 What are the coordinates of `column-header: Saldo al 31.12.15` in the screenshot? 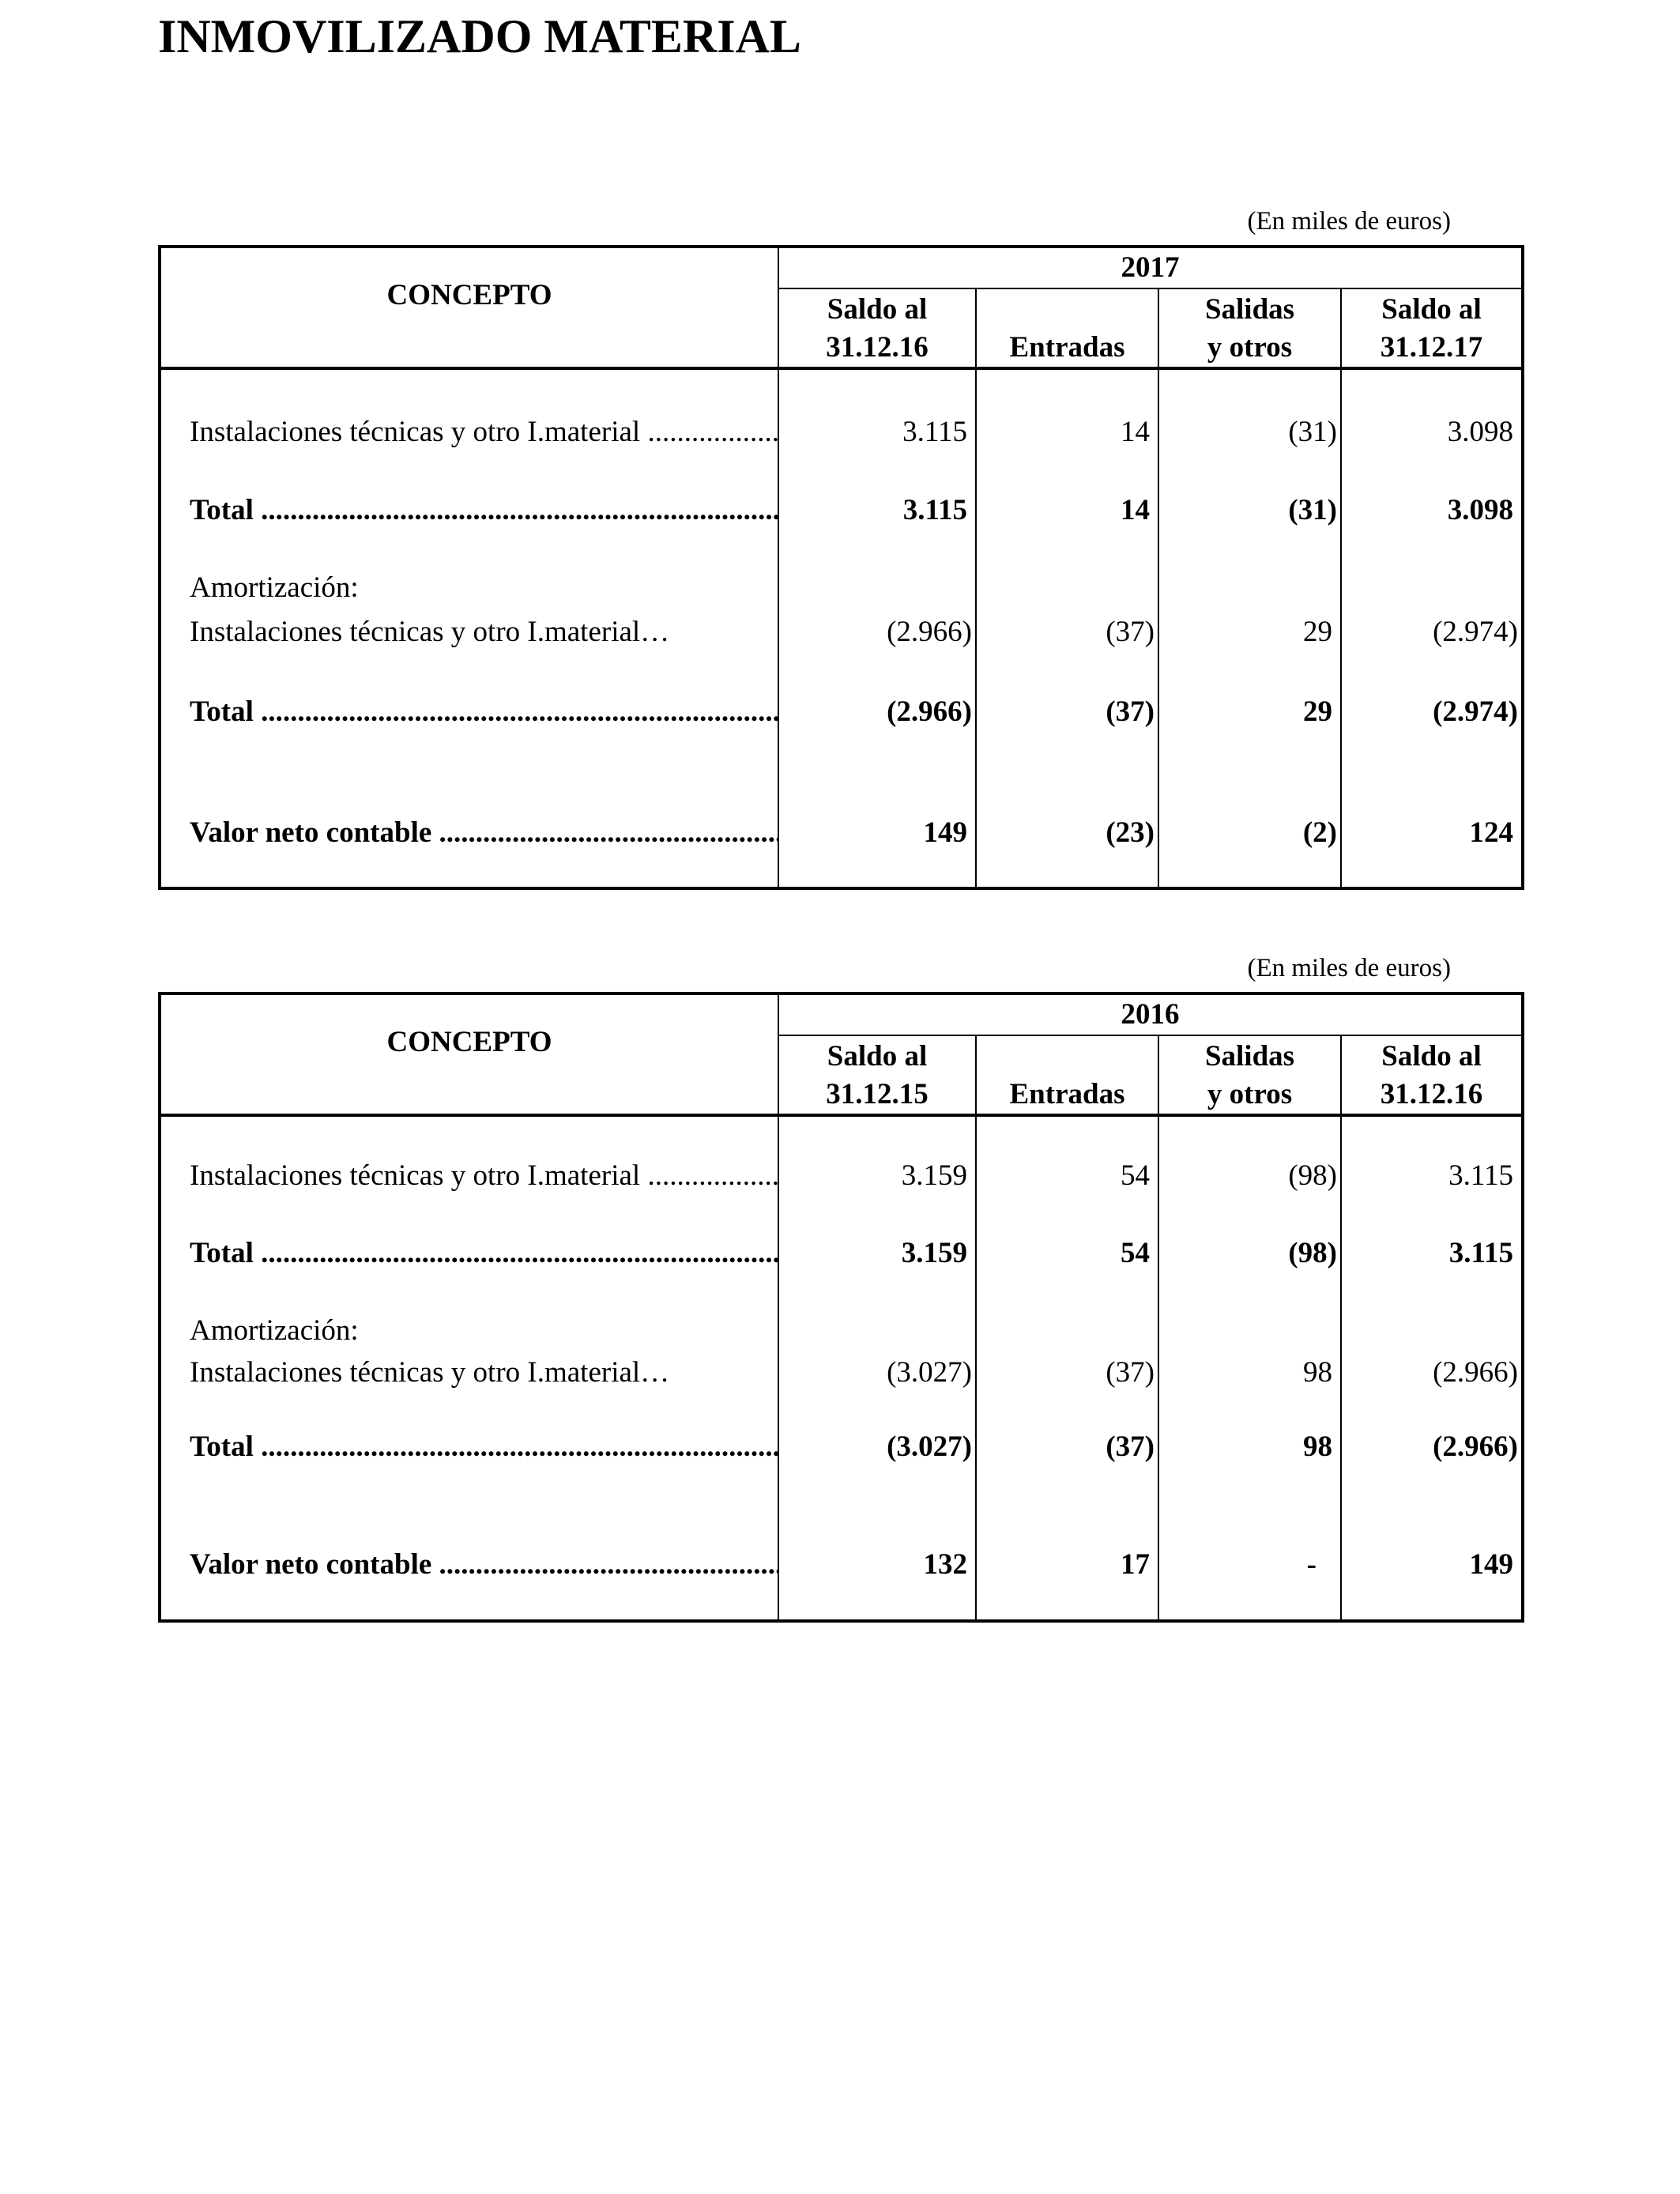 It's located at (877, 1076).